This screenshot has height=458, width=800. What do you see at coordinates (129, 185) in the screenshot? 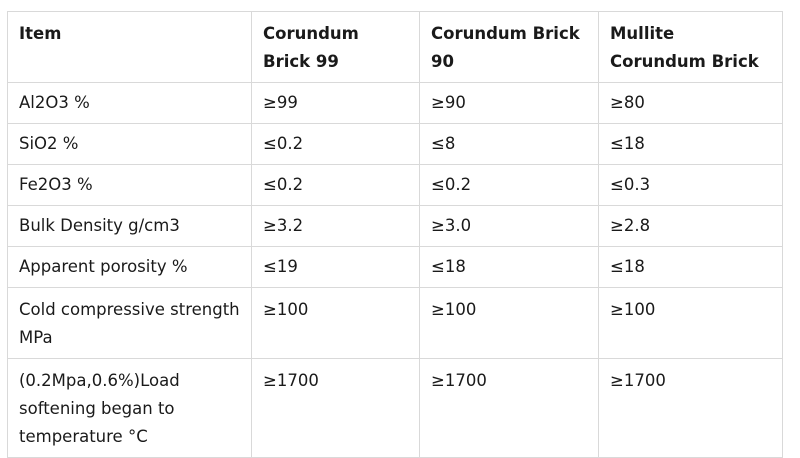
I see `cell-item: Fe2O3 %` at bounding box center [129, 185].